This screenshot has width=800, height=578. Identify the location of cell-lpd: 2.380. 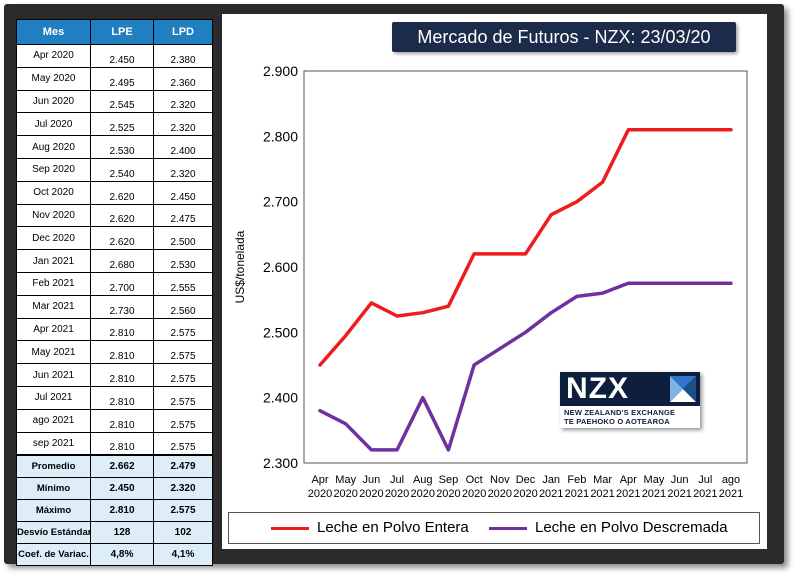
(183, 56).